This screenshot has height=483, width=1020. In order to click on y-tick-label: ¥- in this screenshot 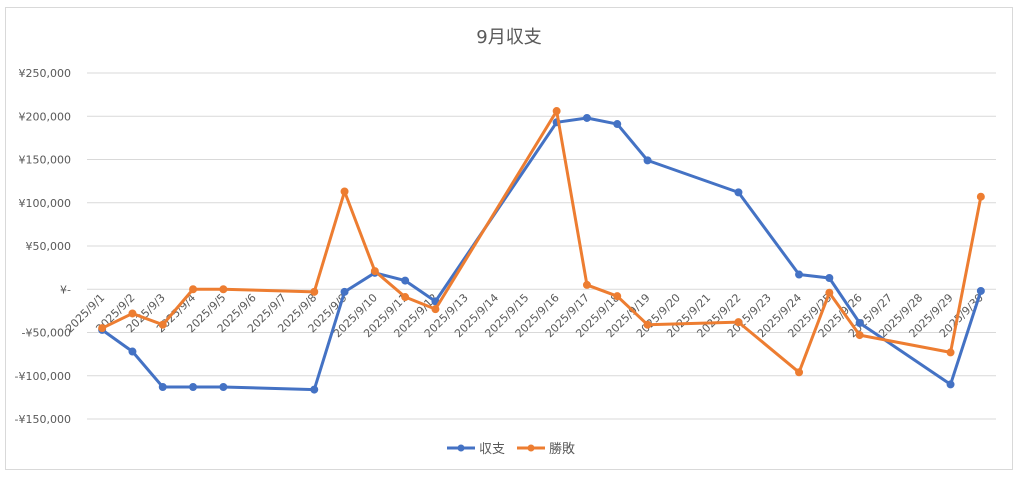, I will do `click(65, 289)`.